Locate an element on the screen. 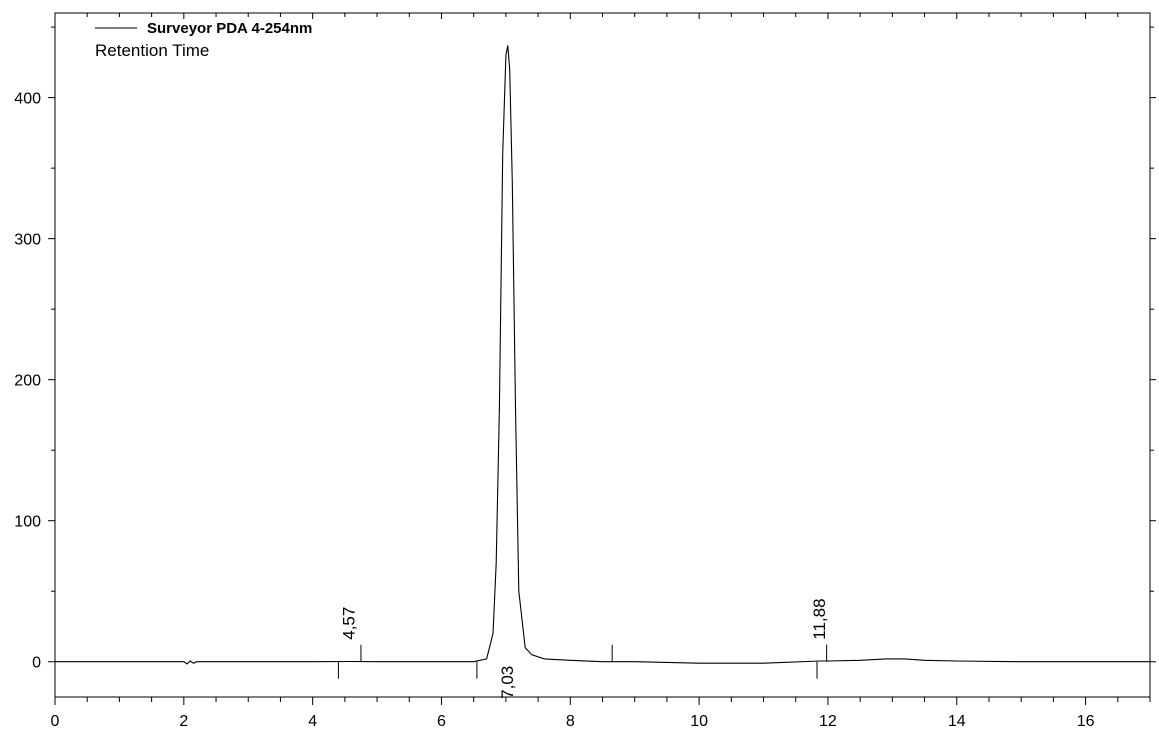 The height and width of the screenshot is (729, 1159). y-tick-label: 400 is located at coordinates (27, 99).